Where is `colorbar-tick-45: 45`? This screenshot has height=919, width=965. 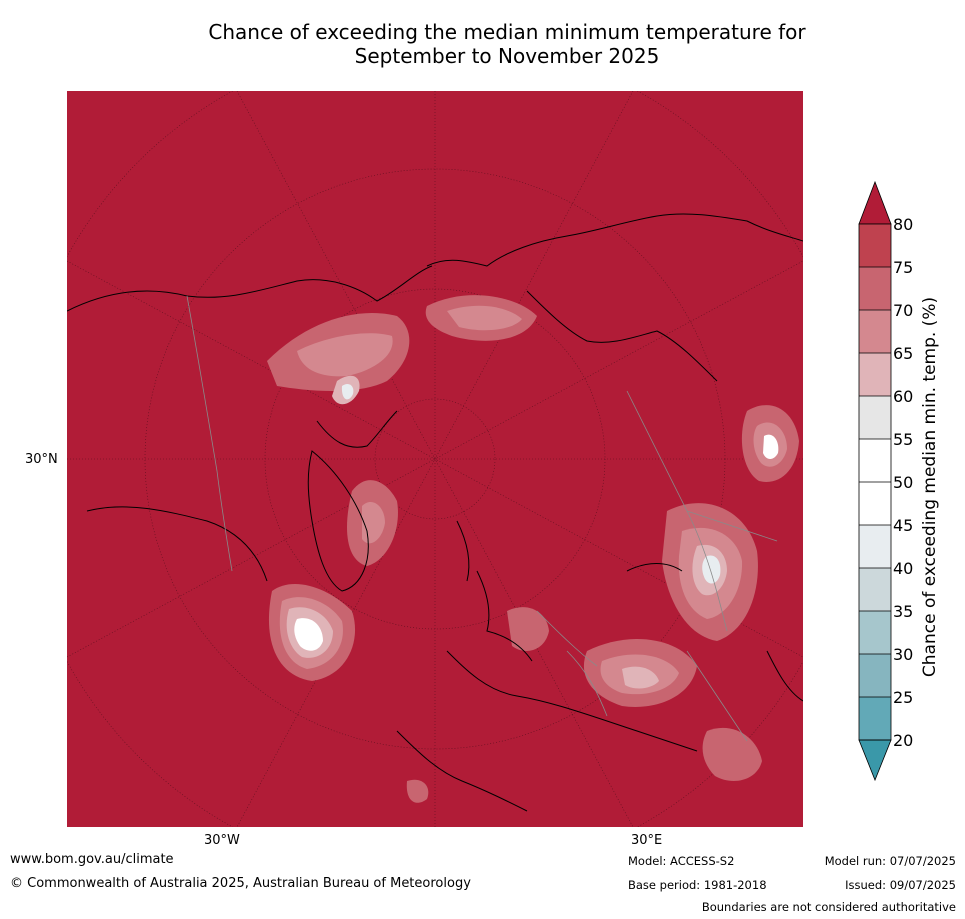
colorbar-tick-45: 45 is located at coordinates (903, 525).